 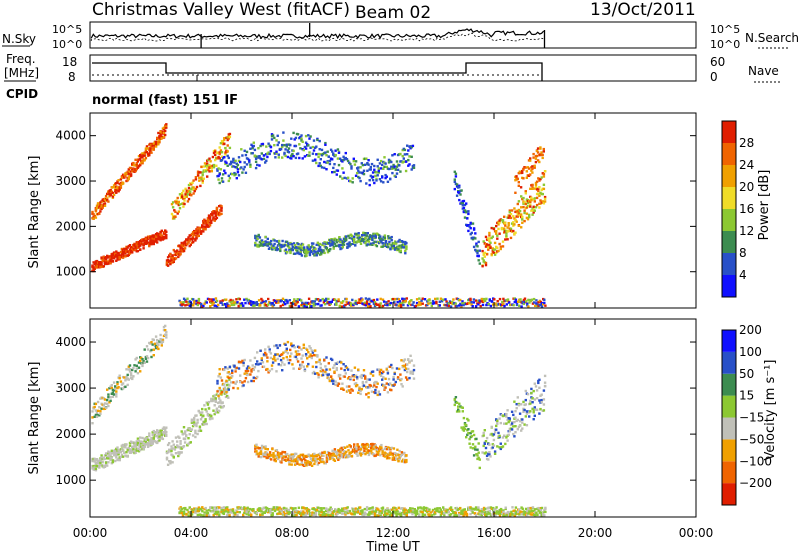 What do you see at coordinates (317, 34) in the screenshot?
I see `noise-sky-line` at bounding box center [317, 34].